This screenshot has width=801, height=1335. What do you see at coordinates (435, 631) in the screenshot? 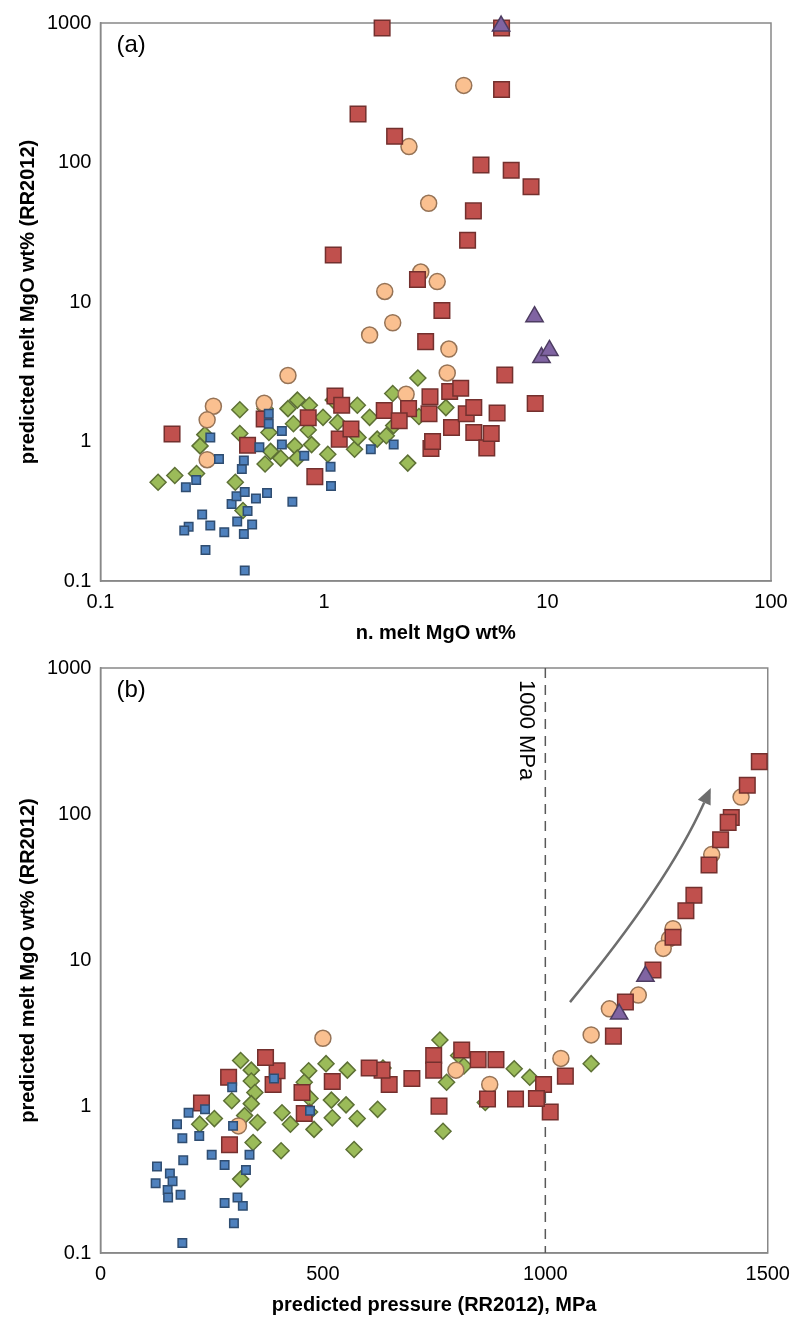
I see `x-axis-title: n. melt MgO wt%` at bounding box center [435, 631].